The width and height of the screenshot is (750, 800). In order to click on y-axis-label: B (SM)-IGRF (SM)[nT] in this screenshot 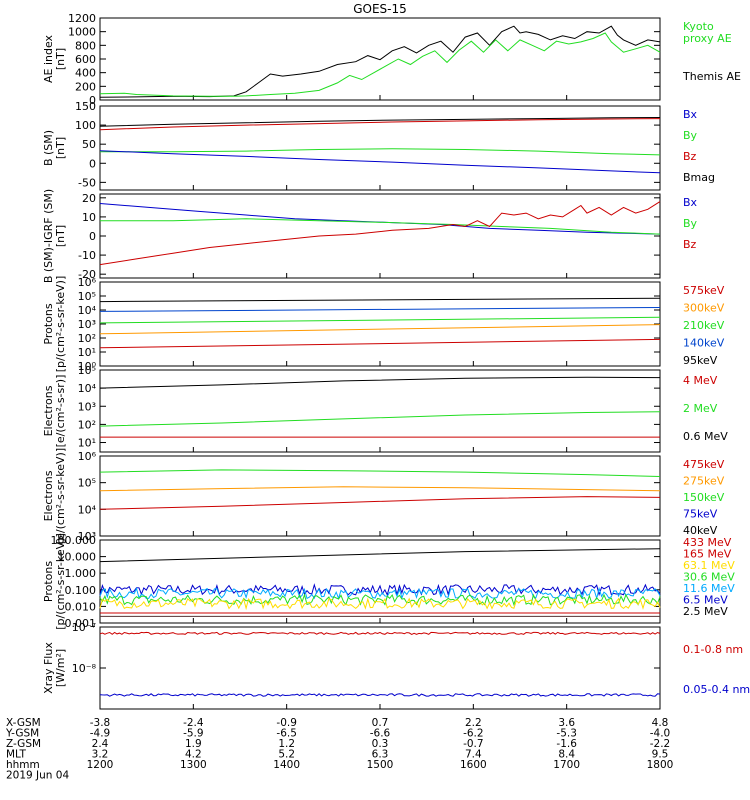, I will do `click(54, 236)`.